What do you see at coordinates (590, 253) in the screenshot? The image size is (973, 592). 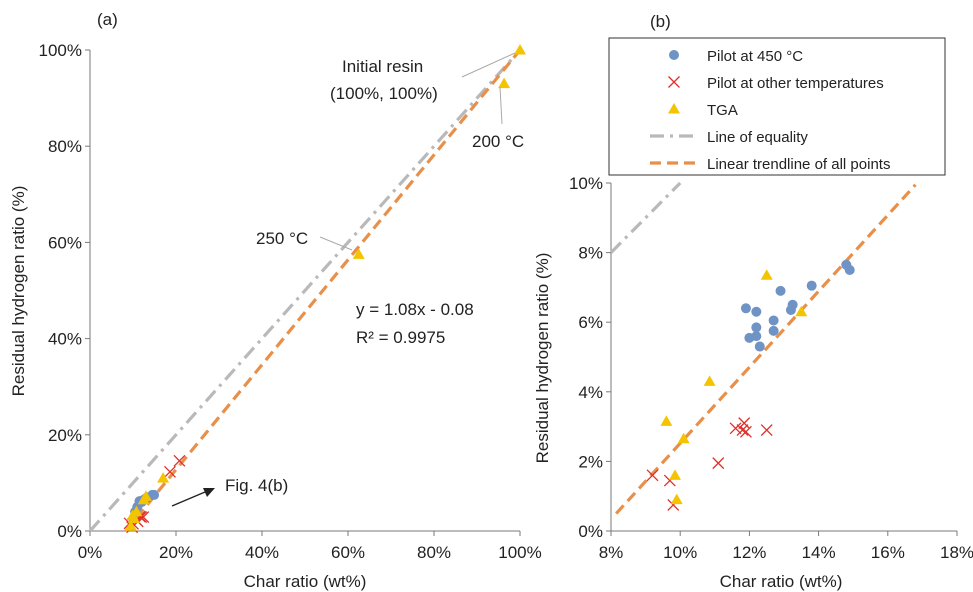 I see `y-tick-label: 8%` at bounding box center [590, 253].